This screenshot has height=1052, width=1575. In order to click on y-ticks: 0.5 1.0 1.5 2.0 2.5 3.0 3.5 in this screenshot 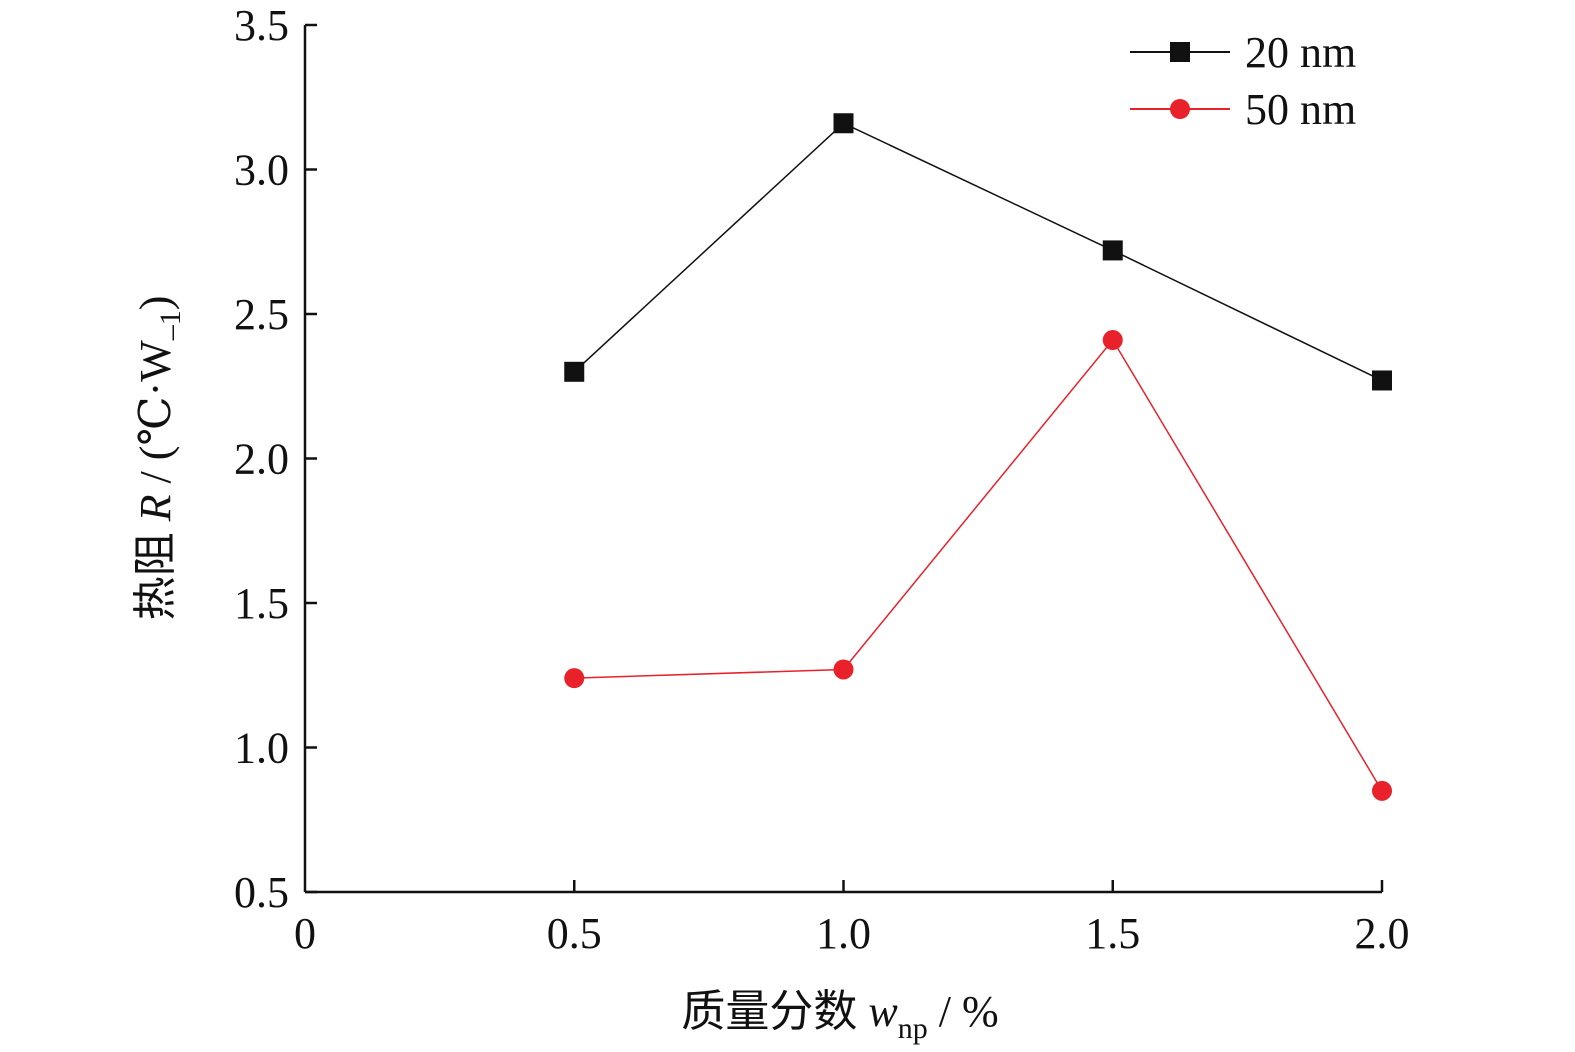, I will do `click(275, 459)`.